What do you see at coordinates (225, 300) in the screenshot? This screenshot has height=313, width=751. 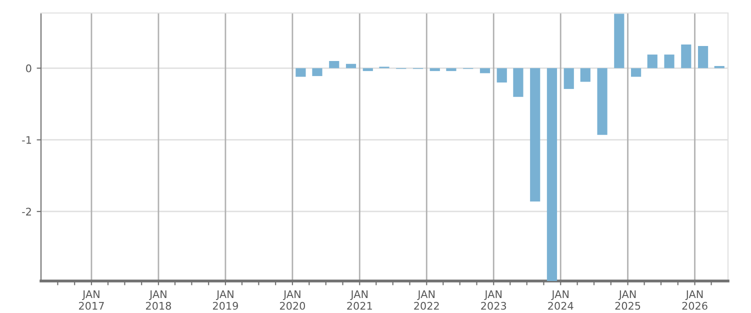 I see `x-tick-label: JAN 2019` at bounding box center [225, 300].